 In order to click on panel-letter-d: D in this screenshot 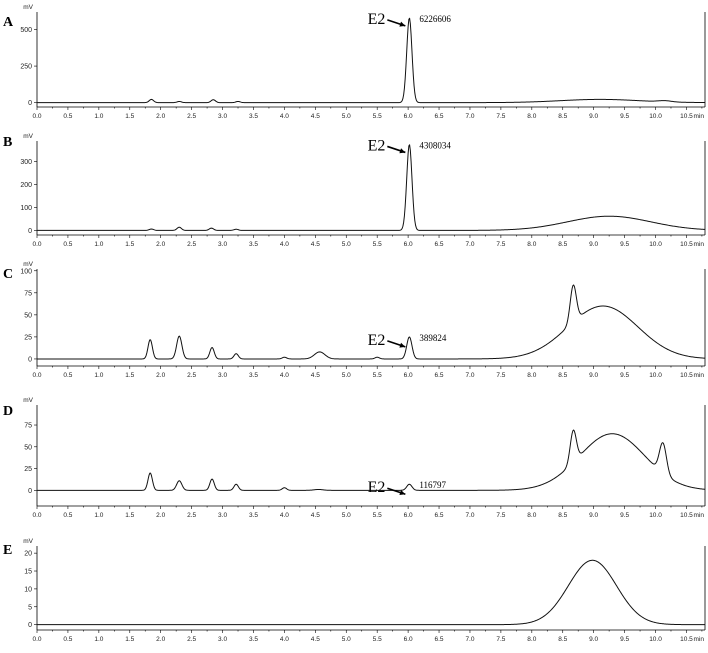, I will do `click(8, 411)`.